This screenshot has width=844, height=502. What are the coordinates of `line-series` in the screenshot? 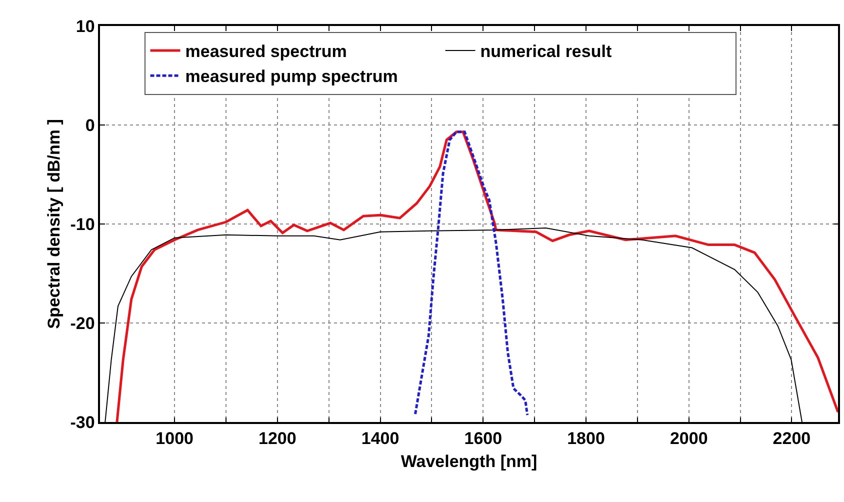 It's located at (471, 273).